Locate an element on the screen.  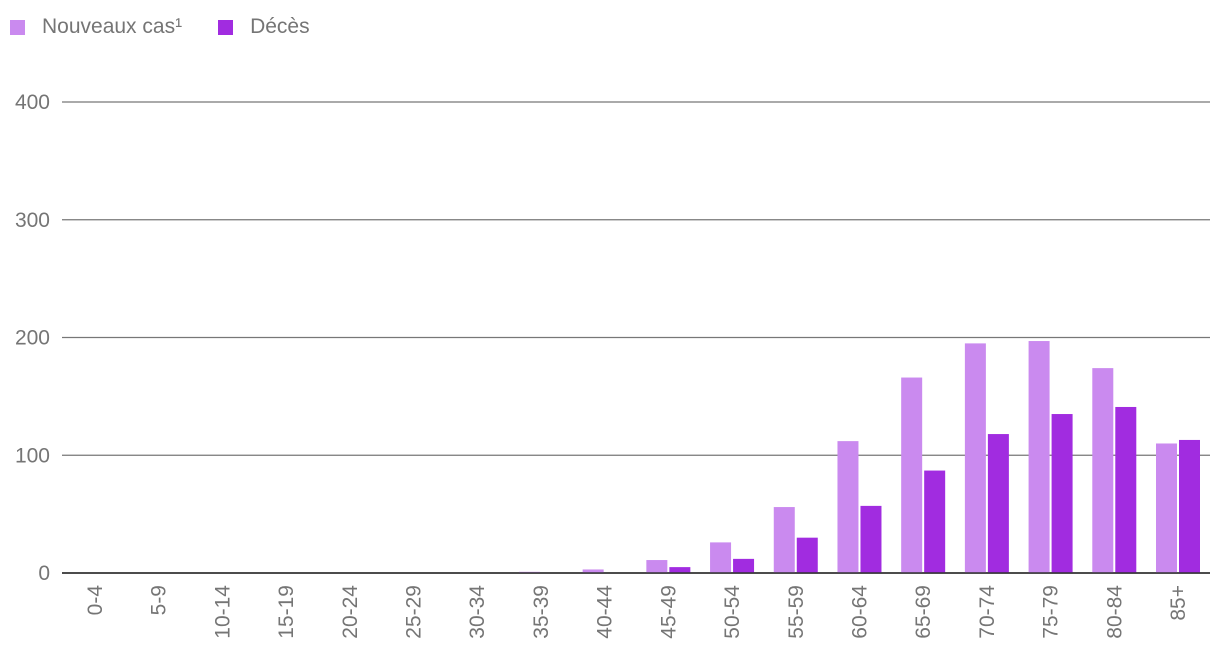
x-tick-label: 50-54 is located at coordinates (732, 612).